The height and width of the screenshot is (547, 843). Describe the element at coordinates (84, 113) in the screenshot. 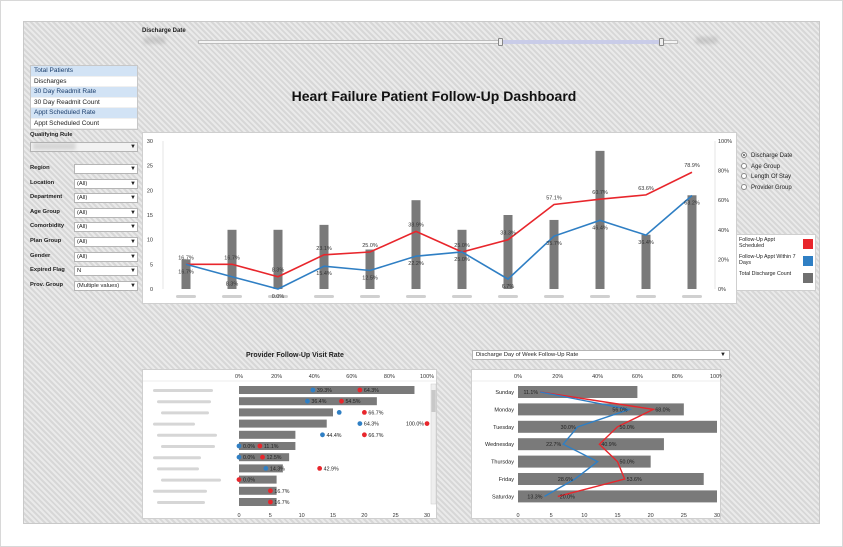

I see `measure-item: Appt Scheduled Rate` at that location.